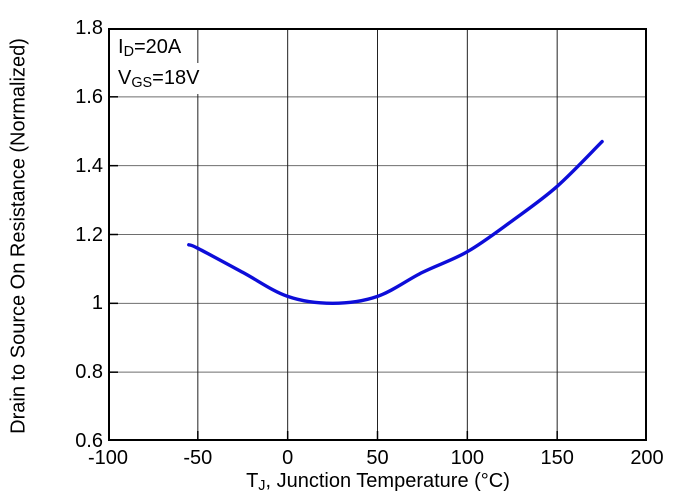  What do you see at coordinates (108, 458) in the screenshot?
I see `x-tick-label: -100` at bounding box center [108, 458].